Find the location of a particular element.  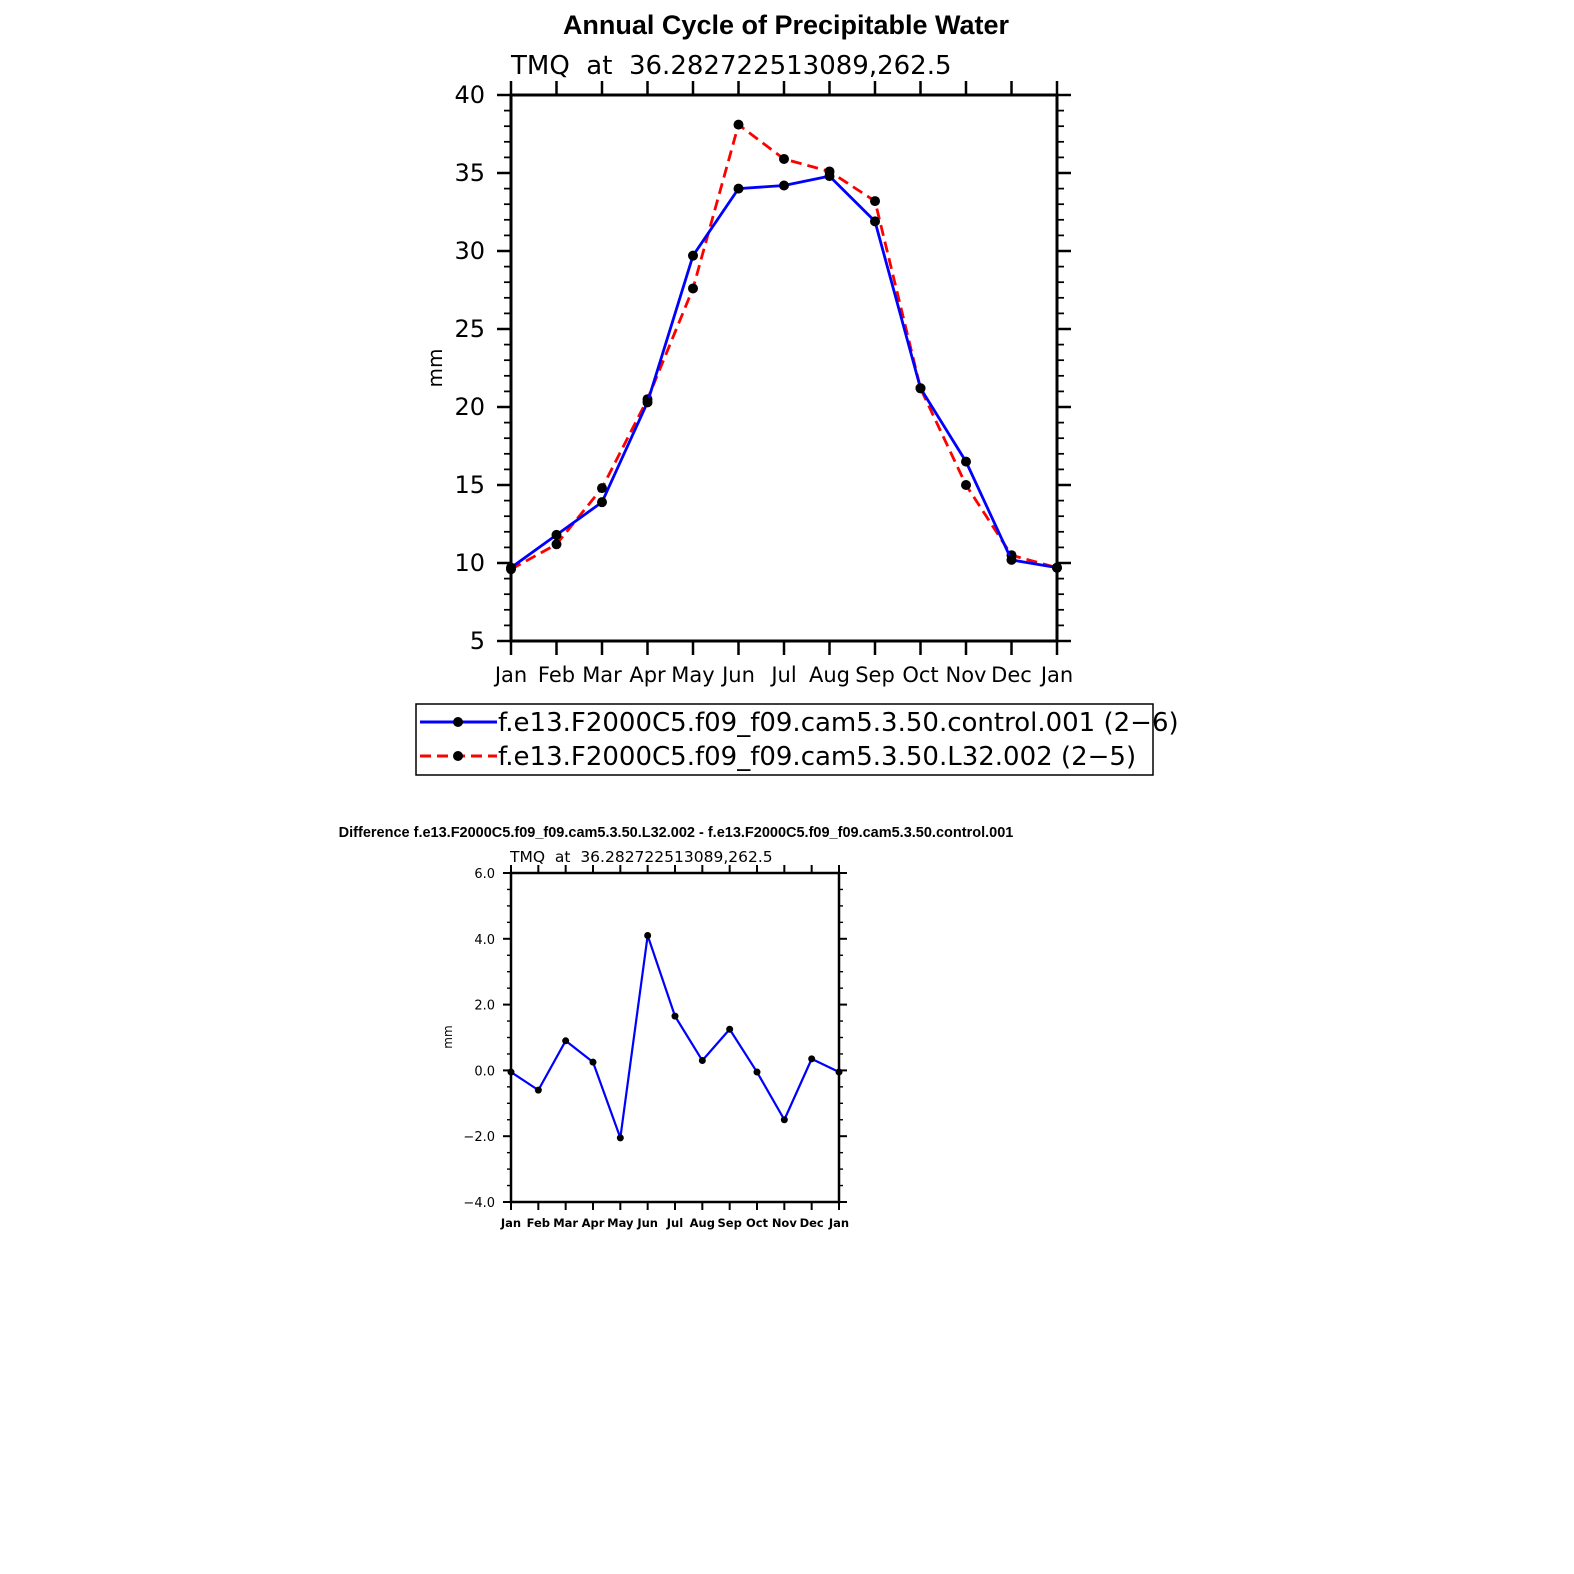

y-tick-label: −2.0 is located at coordinates (479, 1137).